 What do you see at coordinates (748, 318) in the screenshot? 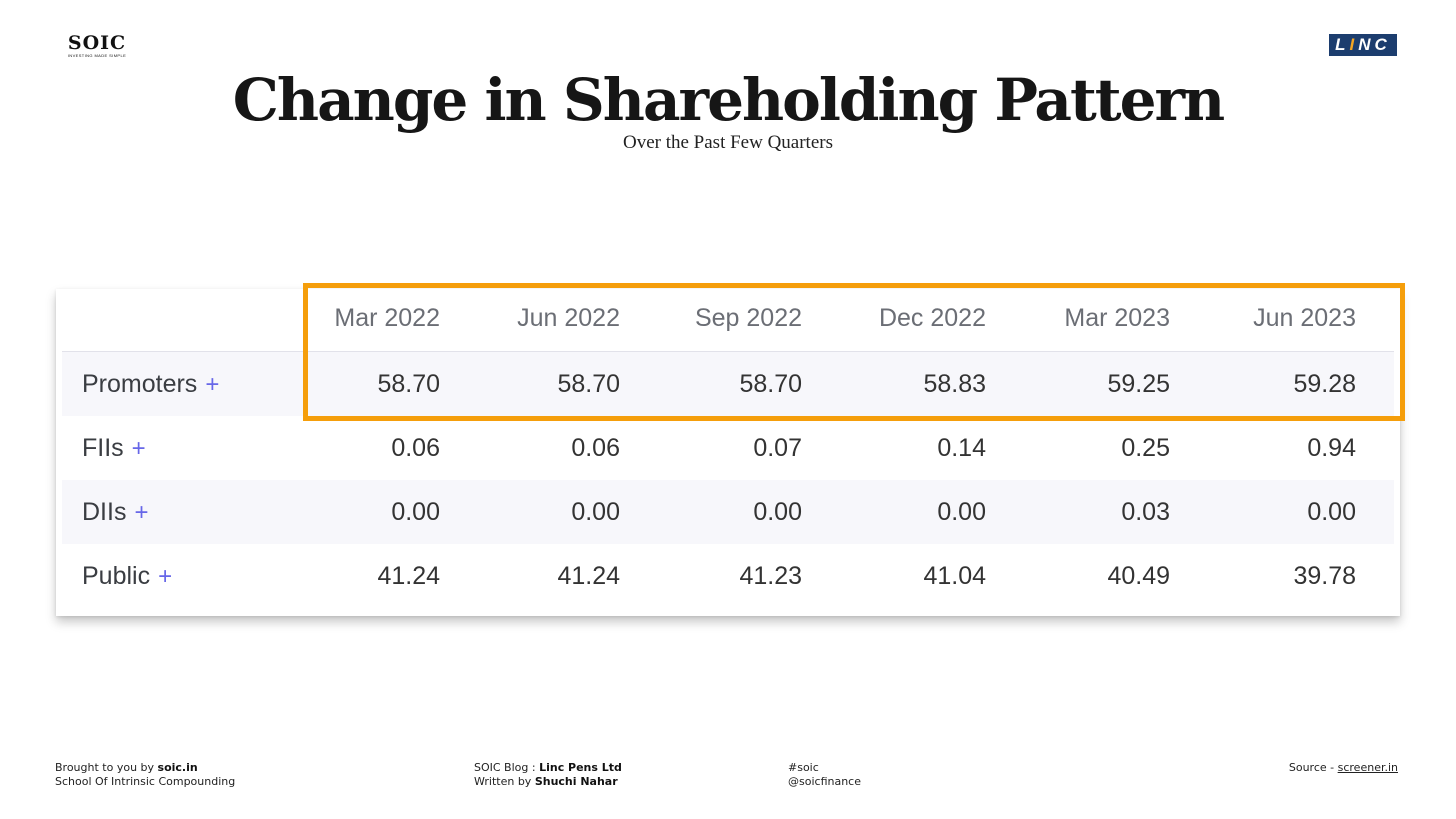
I see `column-header: Sep 2022` at bounding box center [748, 318].